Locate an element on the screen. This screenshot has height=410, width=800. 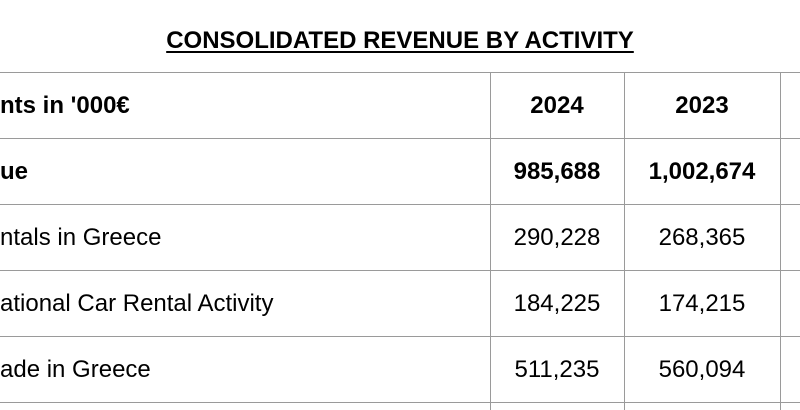
table-bottom-border is located at coordinates (400, 402).